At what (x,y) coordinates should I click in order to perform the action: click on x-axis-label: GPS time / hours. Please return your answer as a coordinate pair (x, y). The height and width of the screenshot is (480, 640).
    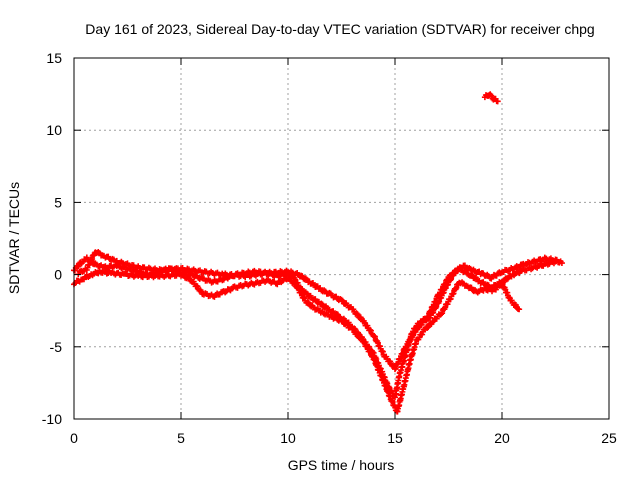
    Looking at the image, I should click on (341, 465).